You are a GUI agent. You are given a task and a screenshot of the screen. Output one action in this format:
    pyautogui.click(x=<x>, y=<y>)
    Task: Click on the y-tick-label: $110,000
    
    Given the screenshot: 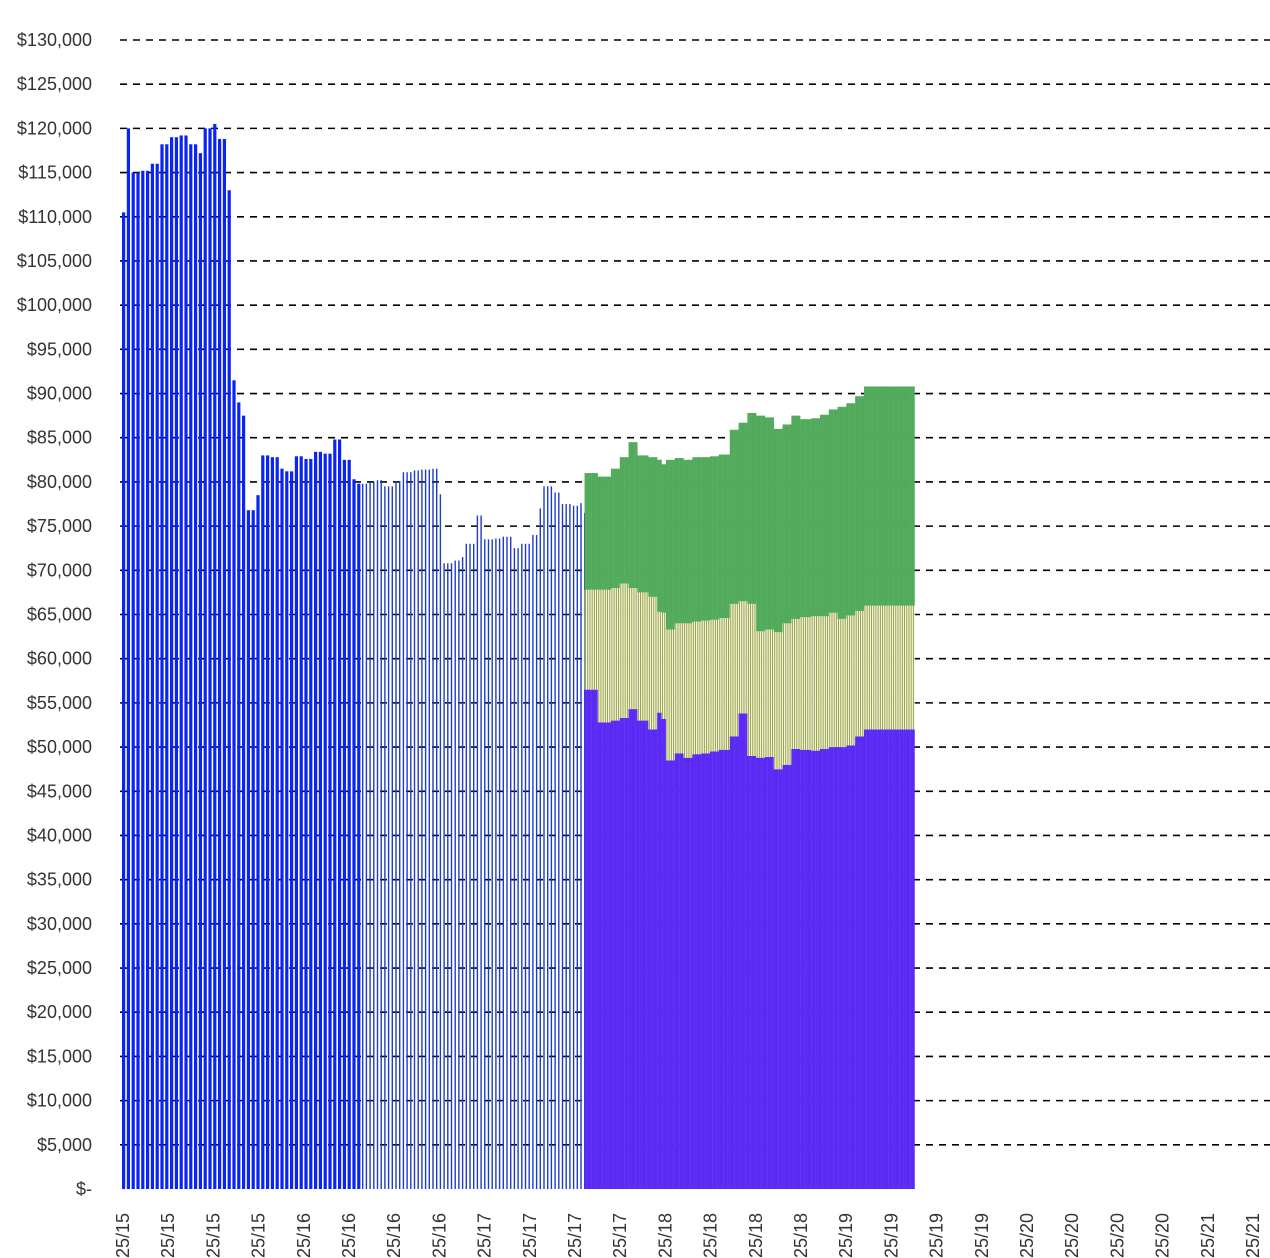 What is the action you would take?
    pyautogui.click(x=55, y=217)
    